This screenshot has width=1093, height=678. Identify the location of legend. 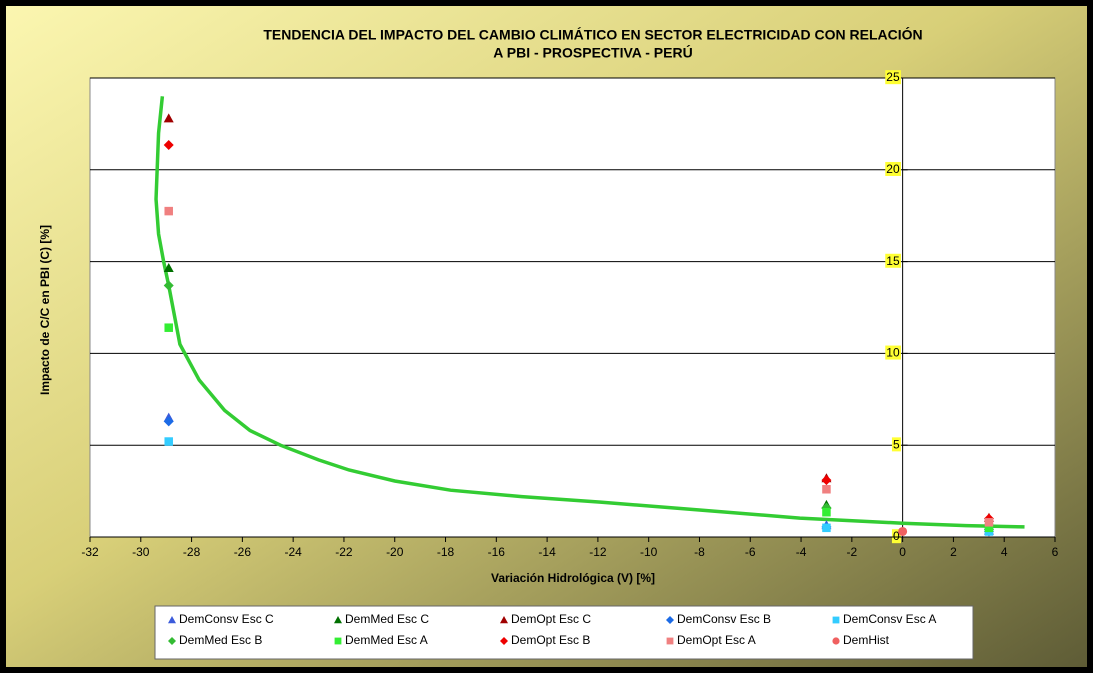
(564, 632).